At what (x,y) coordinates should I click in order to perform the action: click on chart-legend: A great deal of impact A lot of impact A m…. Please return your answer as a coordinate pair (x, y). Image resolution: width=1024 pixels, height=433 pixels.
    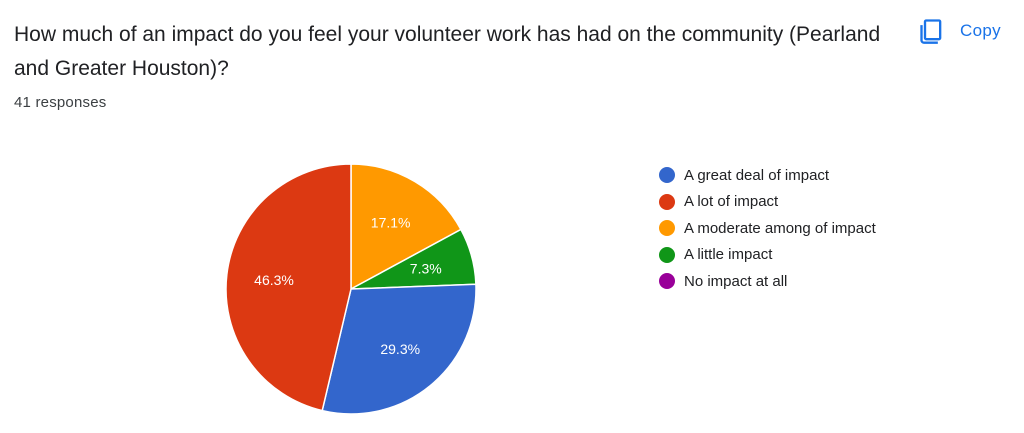
    Looking at the image, I should click on (767, 228).